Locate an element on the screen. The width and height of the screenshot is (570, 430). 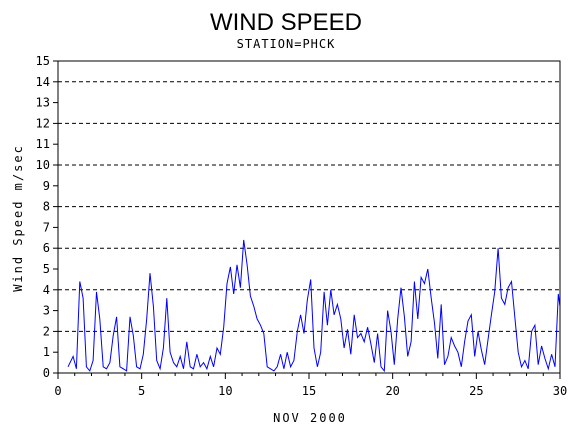
chart-subtitle: STATION=PHCK is located at coordinates (286, 44).